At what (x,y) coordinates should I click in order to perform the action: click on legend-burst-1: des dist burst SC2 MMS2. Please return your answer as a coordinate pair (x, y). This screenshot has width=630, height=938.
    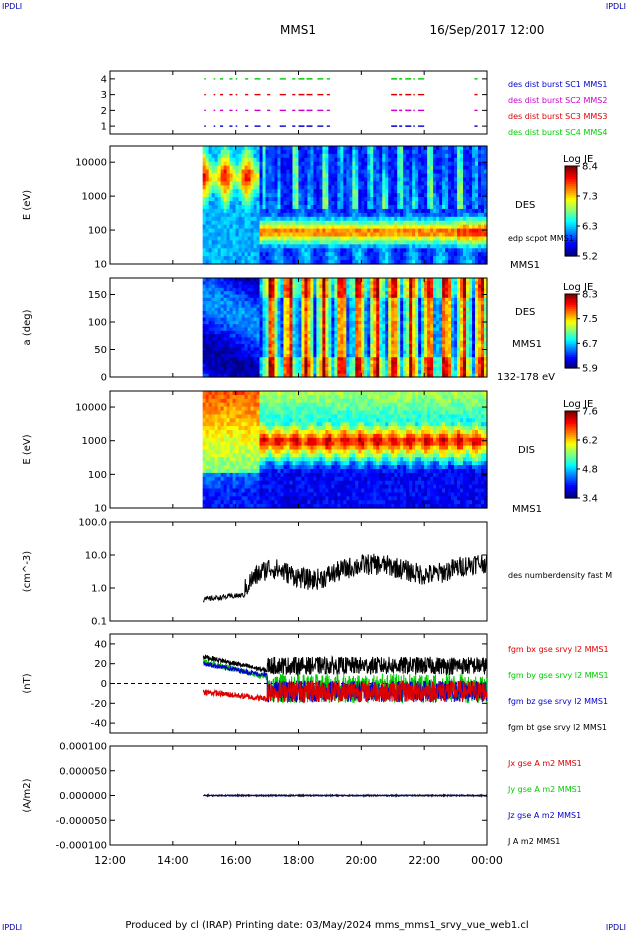
    Looking at the image, I should click on (557, 100).